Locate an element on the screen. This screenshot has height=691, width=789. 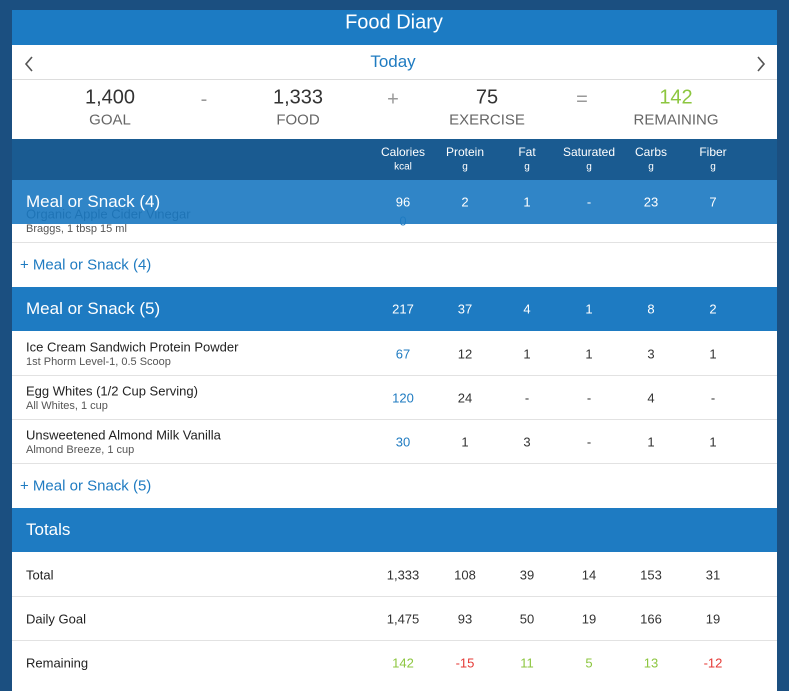
totals-value: 39 is located at coordinates (527, 575).